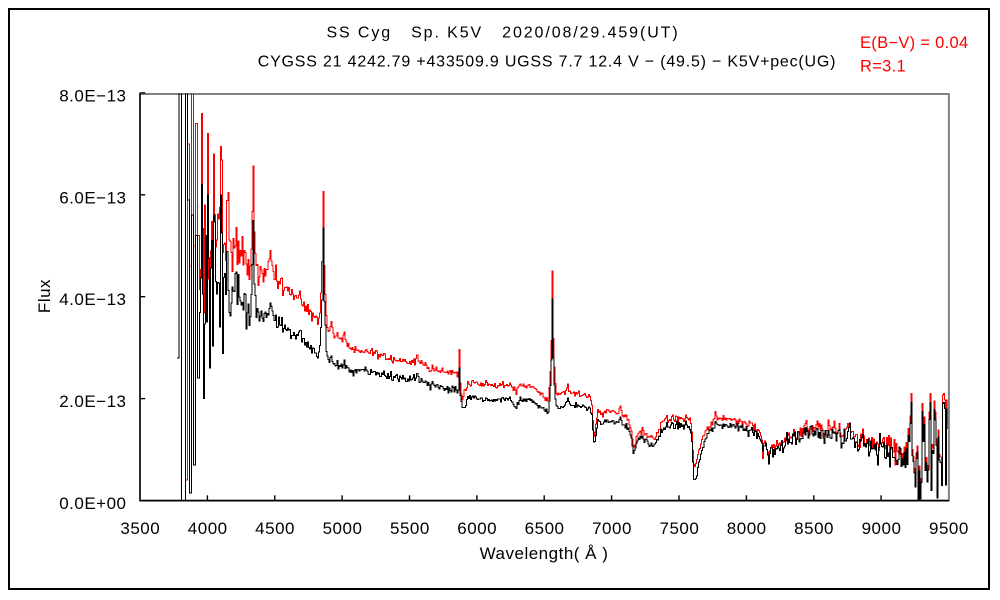  What do you see at coordinates (612, 528) in the screenshot?
I see `svg-text: 7000` at bounding box center [612, 528].